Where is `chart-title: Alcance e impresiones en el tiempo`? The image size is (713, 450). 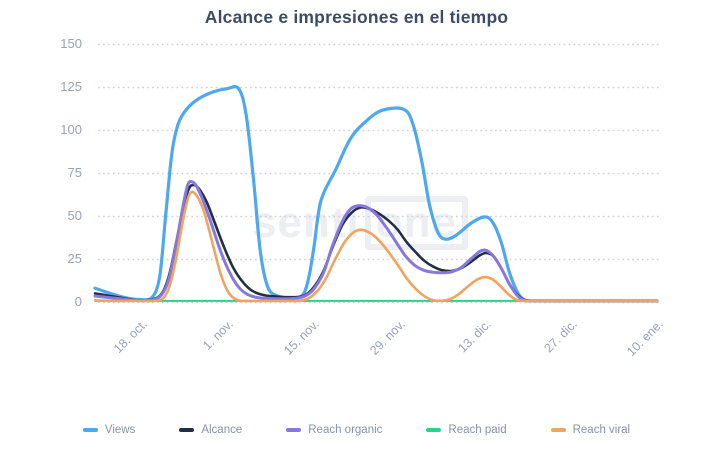
chart-title: Alcance e impresiones en el tiempo is located at coordinates (356, 17).